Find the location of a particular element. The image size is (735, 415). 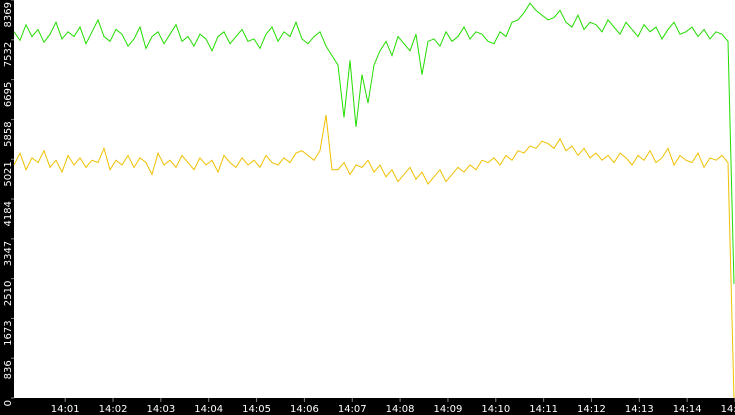

x-tick-label: 14:14 is located at coordinates (687, 409).